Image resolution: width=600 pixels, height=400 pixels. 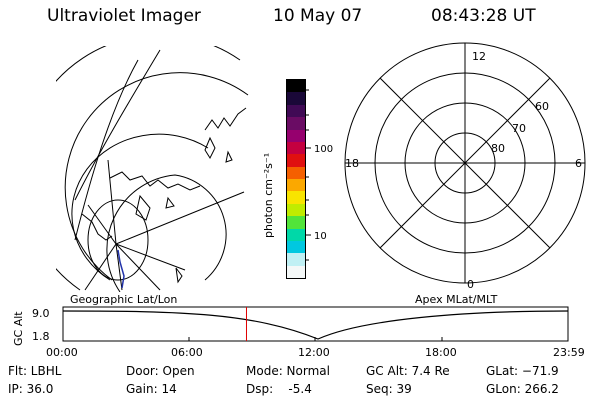 What do you see at coordinates (456, 299) in the screenshot?
I see `polar-plot-caption: Apex MLat/MLT` at bounding box center [456, 299].